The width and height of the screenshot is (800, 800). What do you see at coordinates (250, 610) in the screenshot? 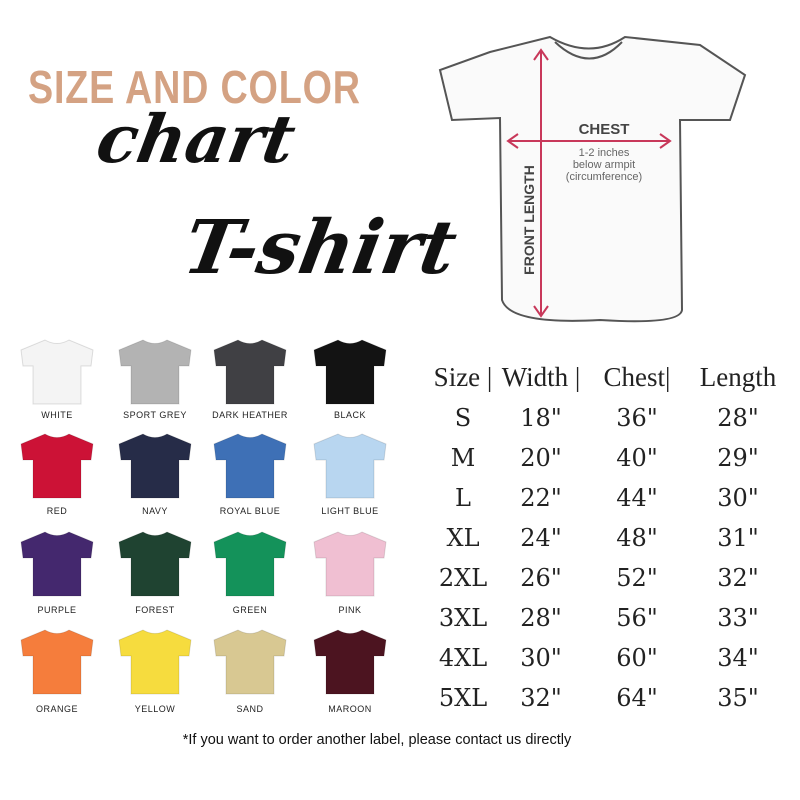
I see `color-label: GREEN` at bounding box center [250, 610].